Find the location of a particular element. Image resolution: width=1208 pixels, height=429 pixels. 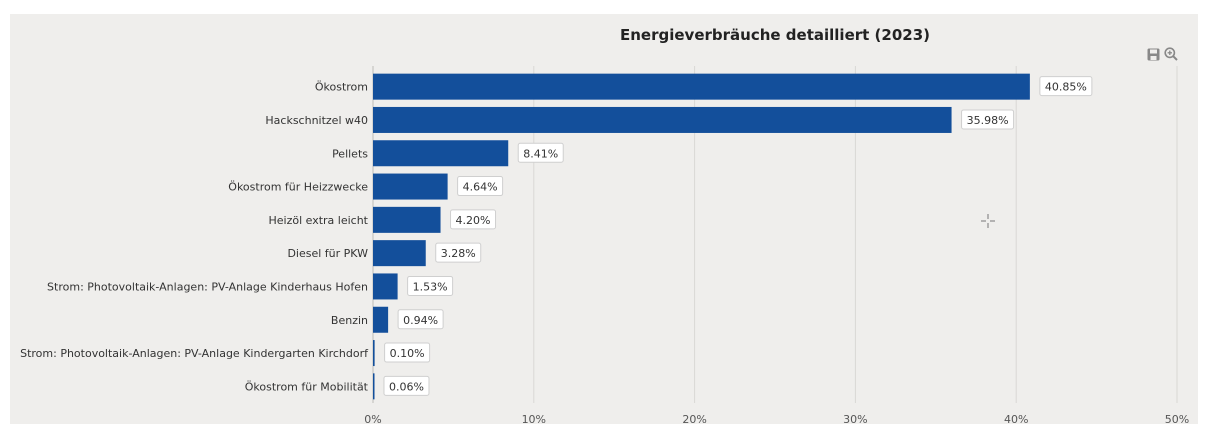

data-label-text: 3.28% is located at coordinates (458, 253).